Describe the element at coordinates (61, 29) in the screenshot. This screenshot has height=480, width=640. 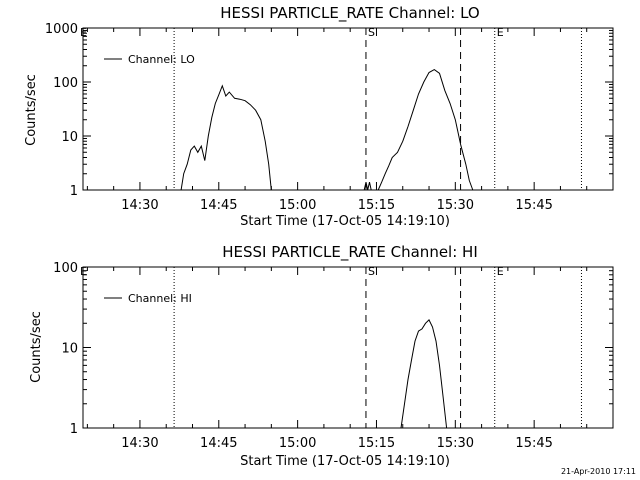
I see `y-tick-label: 1000` at that location.